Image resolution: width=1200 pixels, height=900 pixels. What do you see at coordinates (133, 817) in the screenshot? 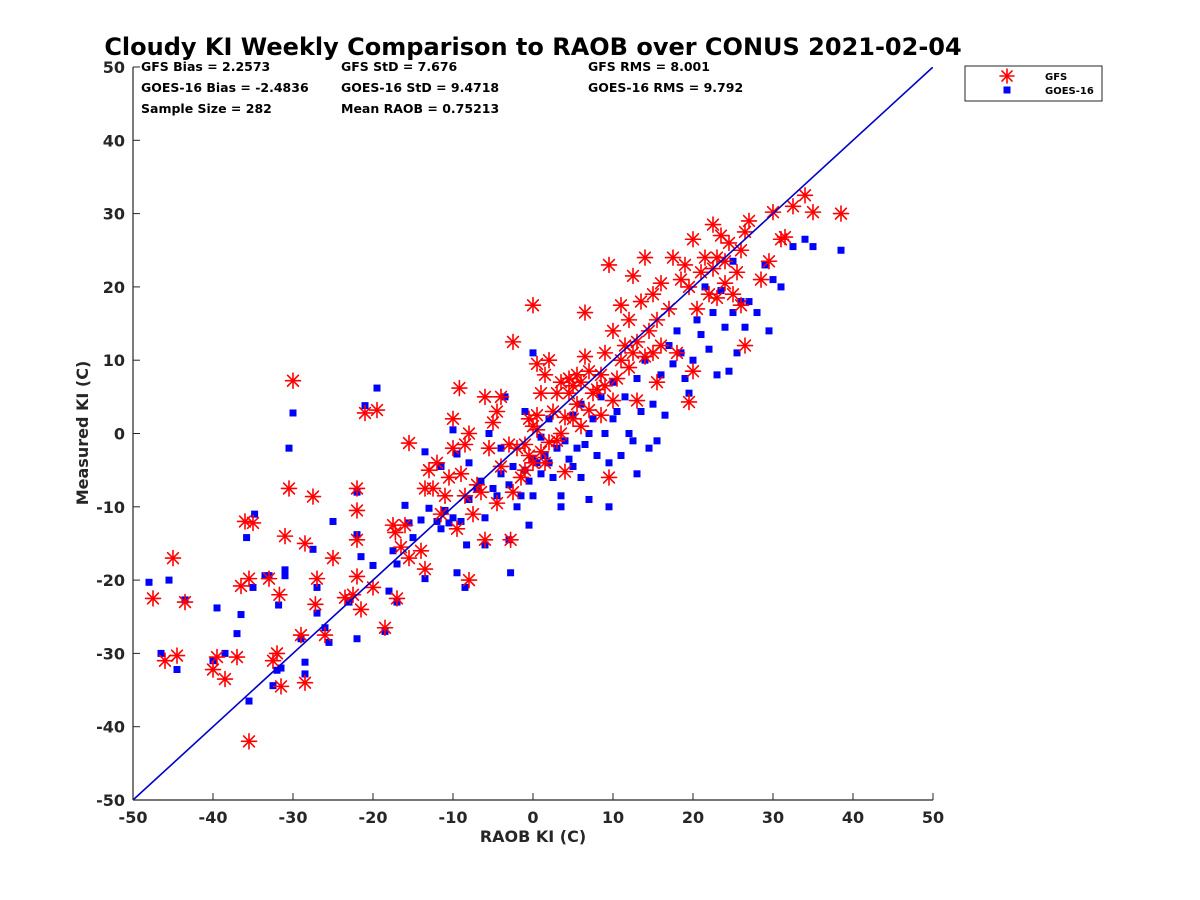
I see `x-tick-label: -50` at bounding box center [133, 817].